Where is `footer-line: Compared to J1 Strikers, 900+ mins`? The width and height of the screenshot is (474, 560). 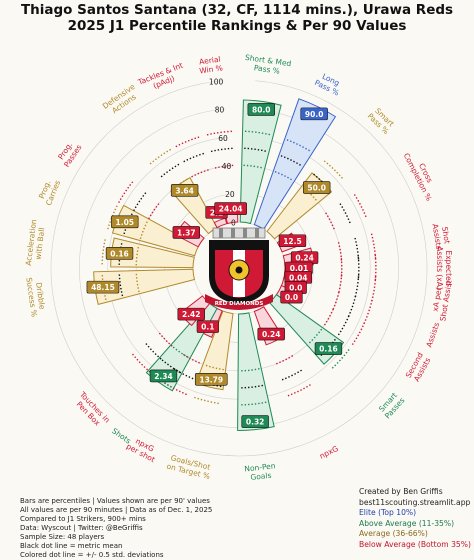
footer-line: Compared to J1 Strikers, 900+ mins is located at coordinates (116, 519).